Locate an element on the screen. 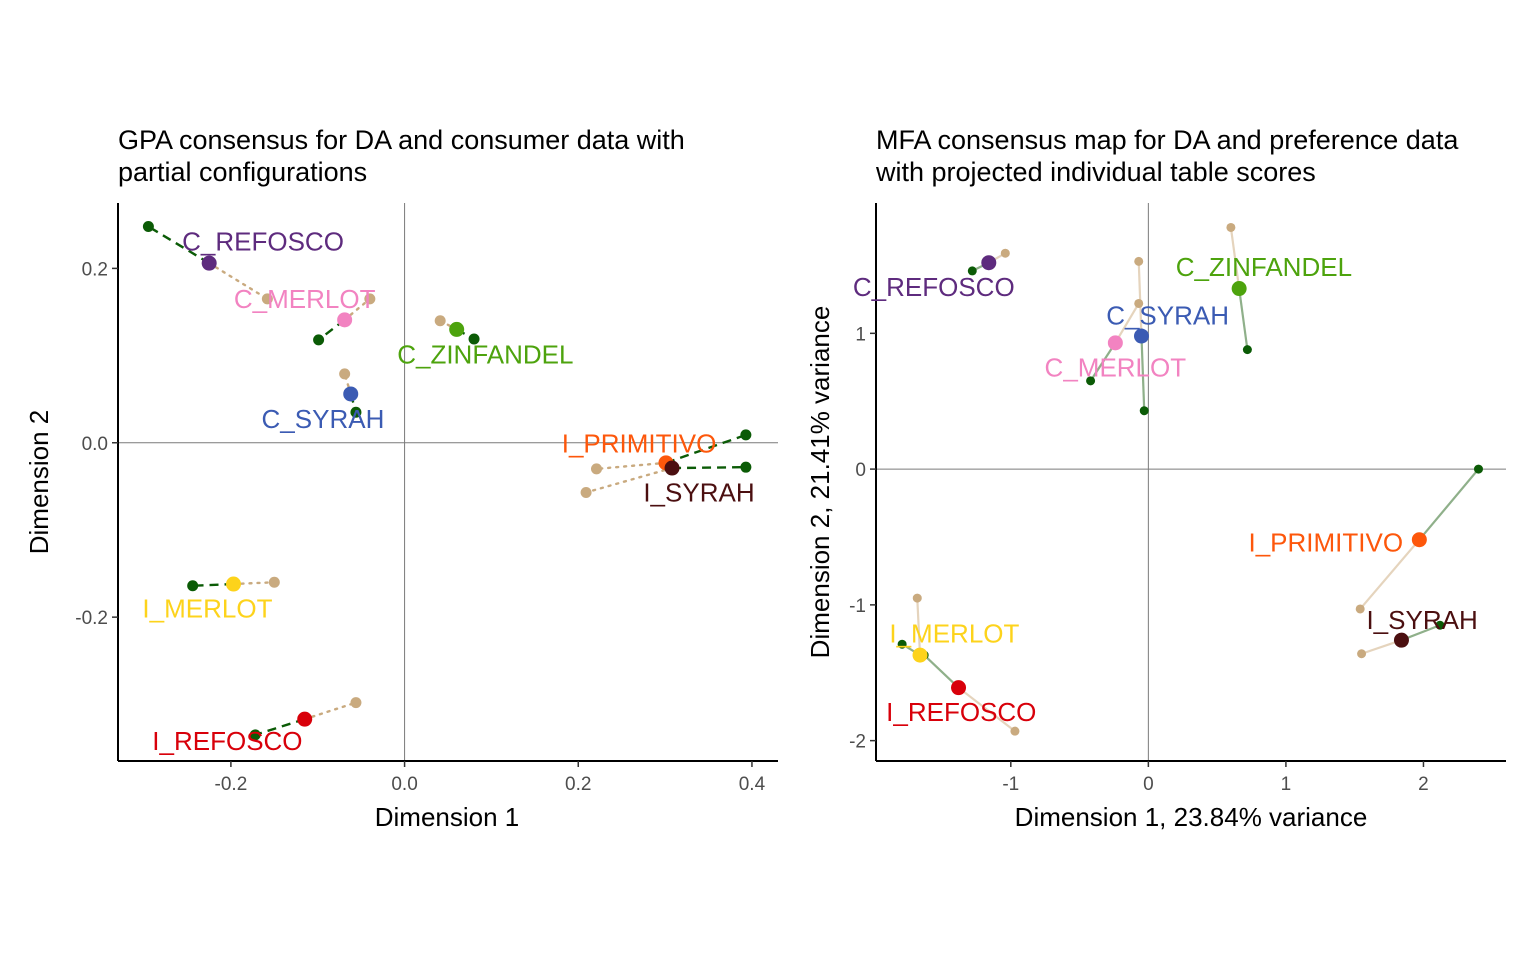  mfa-pref-point-i-primitivo is located at coordinates (1360, 609).